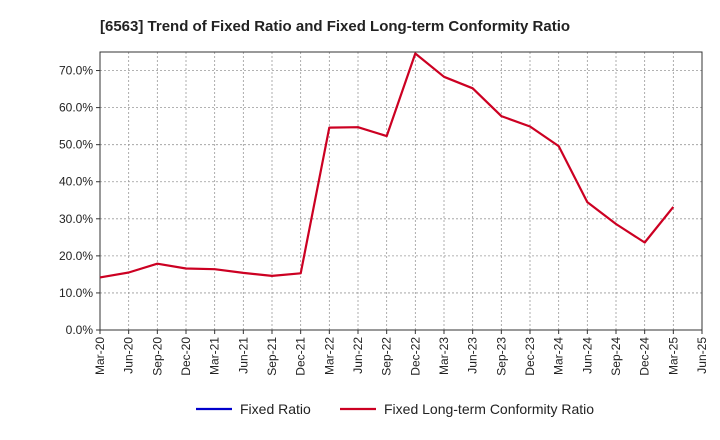 Image resolution: width=720 pixels, height=440 pixels. I want to click on y-tick-label: 70.0%, so click(76, 71).